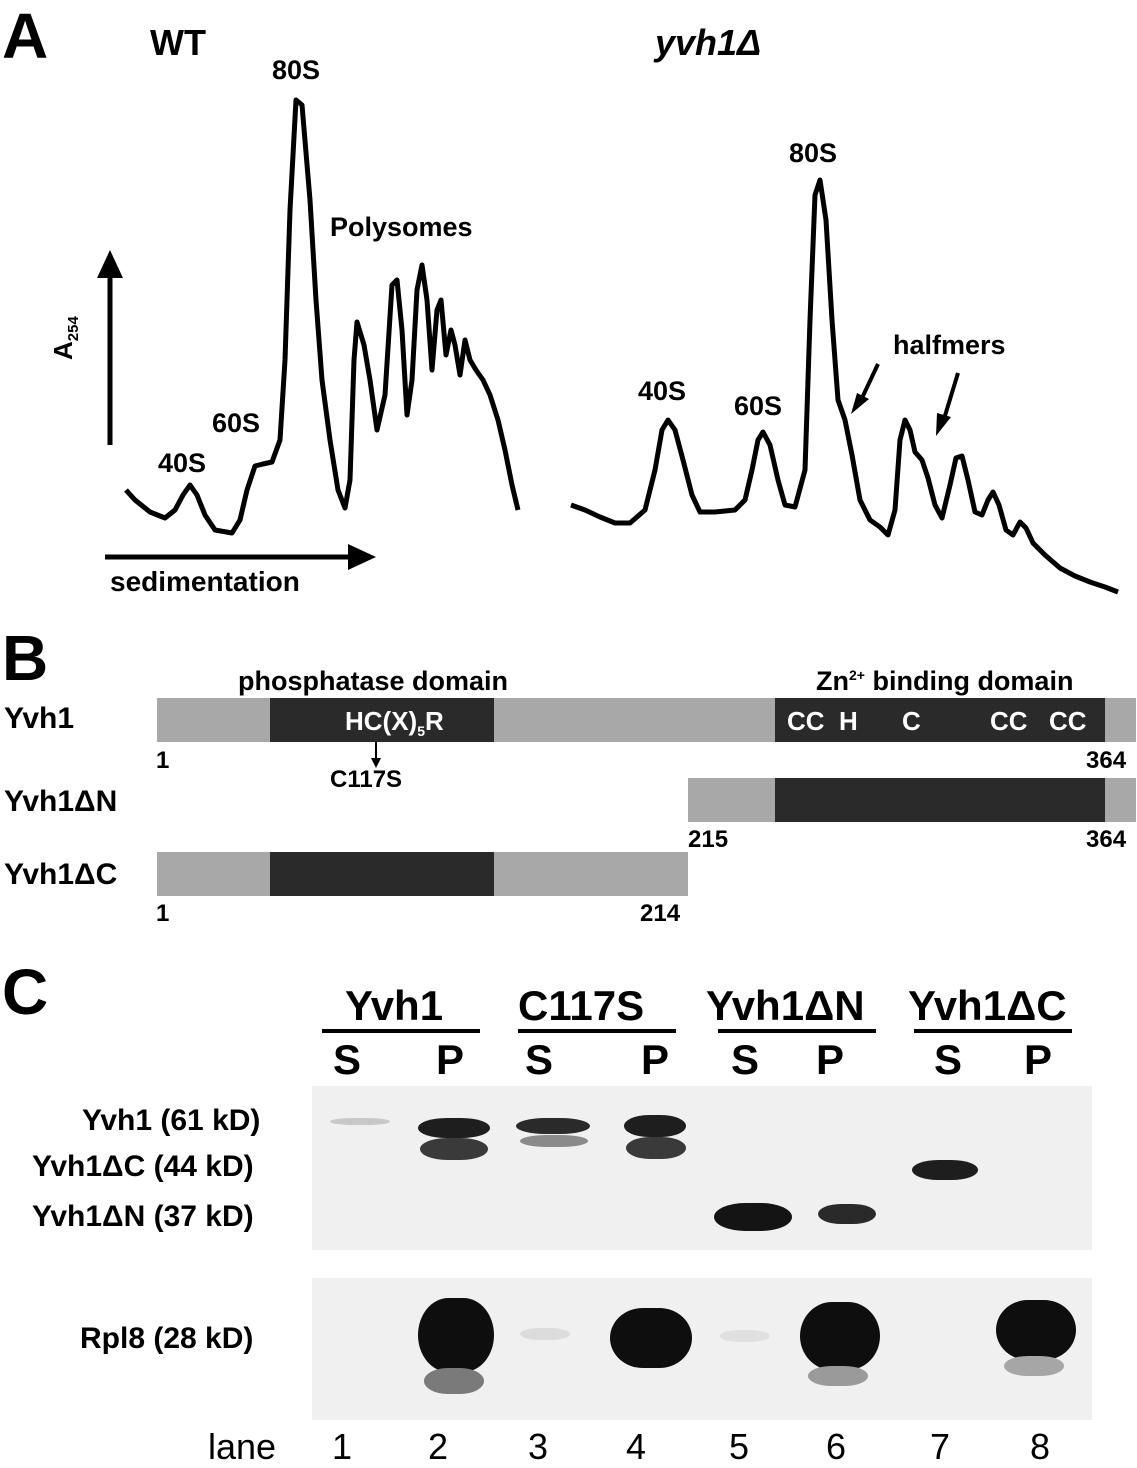  What do you see at coordinates (438, 1446) in the screenshot?
I see `lane-number-2: 2` at bounding box center [438, 1446].